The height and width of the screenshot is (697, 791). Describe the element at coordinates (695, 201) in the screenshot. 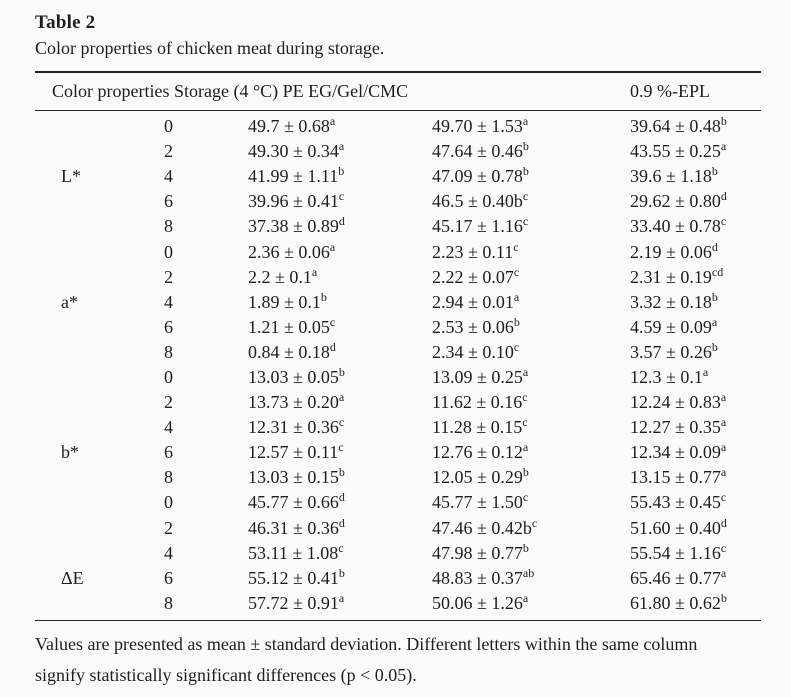

I see `value-epl: 29.62 ± 0.80d` at that location.